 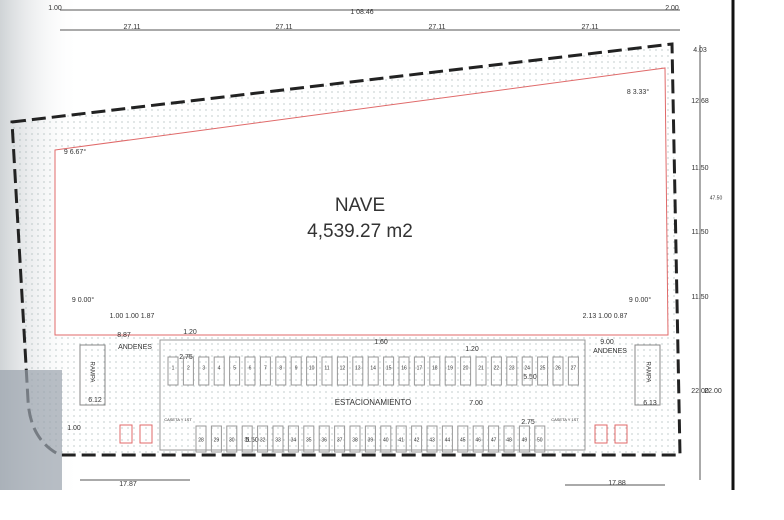 I want to click on dimension: 8.87, so click(x=124, y=335).